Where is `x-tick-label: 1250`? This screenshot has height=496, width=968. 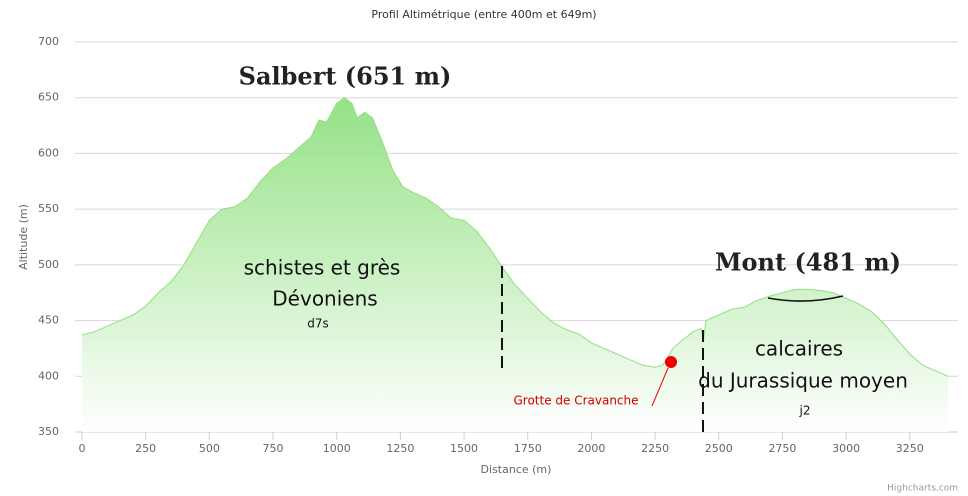
x-tick-label: 1250 is located at coordinates (400, 448).